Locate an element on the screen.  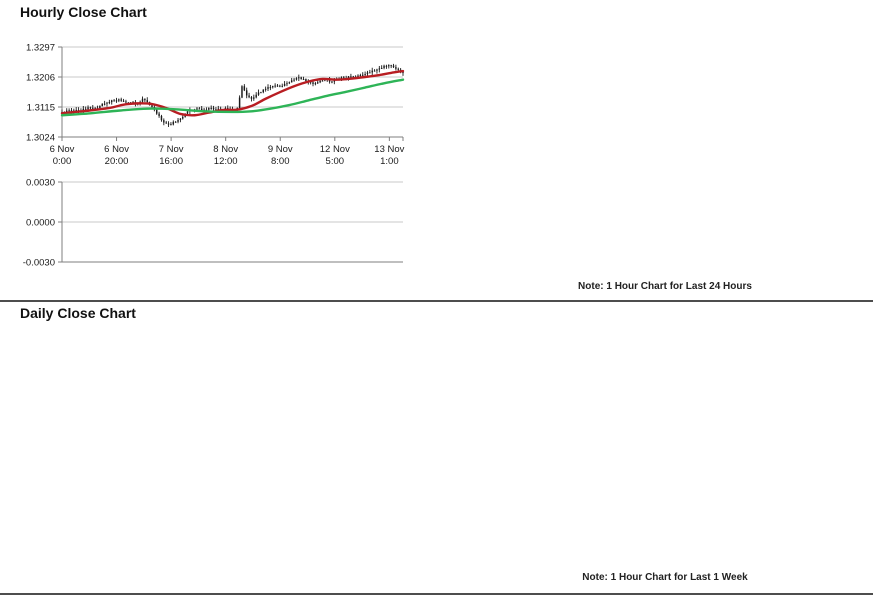
x-tick-label: 12 Nov is located at coordinates (335, 149).